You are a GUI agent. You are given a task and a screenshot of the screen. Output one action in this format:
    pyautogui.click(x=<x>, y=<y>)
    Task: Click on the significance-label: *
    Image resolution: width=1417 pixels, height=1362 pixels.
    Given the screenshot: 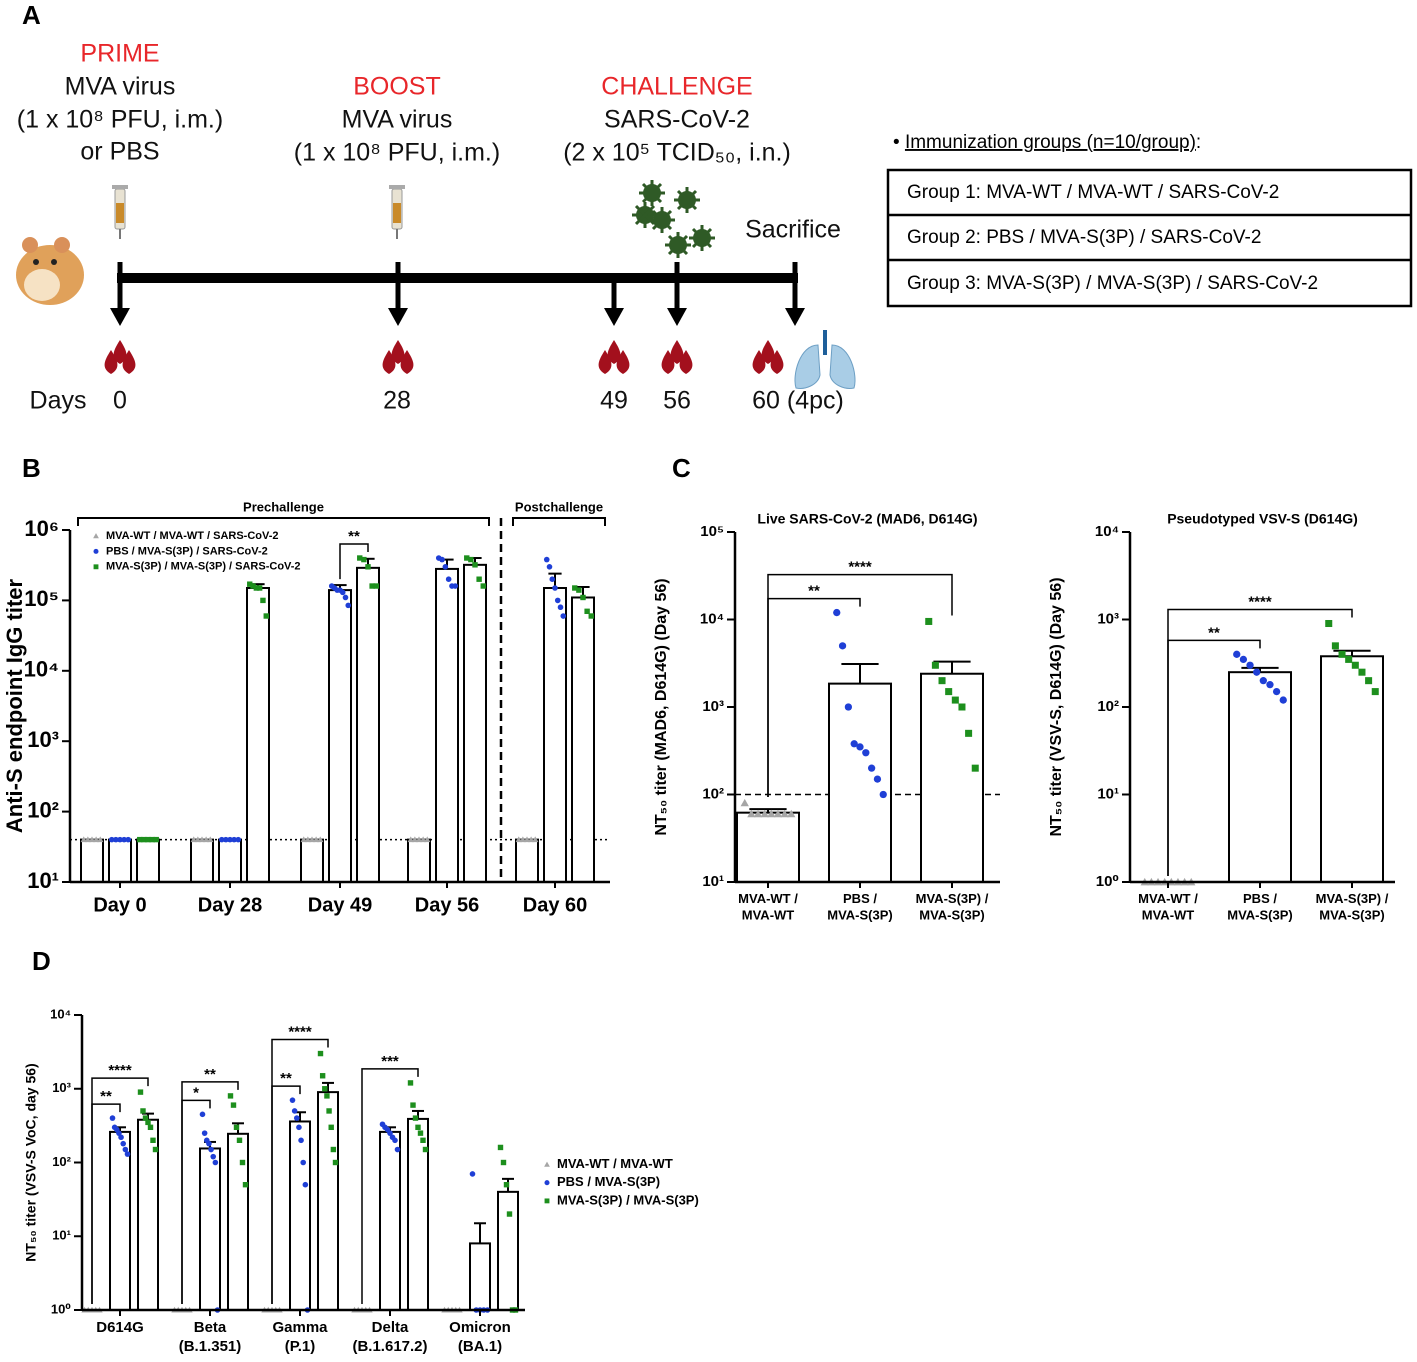 What is the action you would take?
    pyautogui.click(x=196, y=1092)
    